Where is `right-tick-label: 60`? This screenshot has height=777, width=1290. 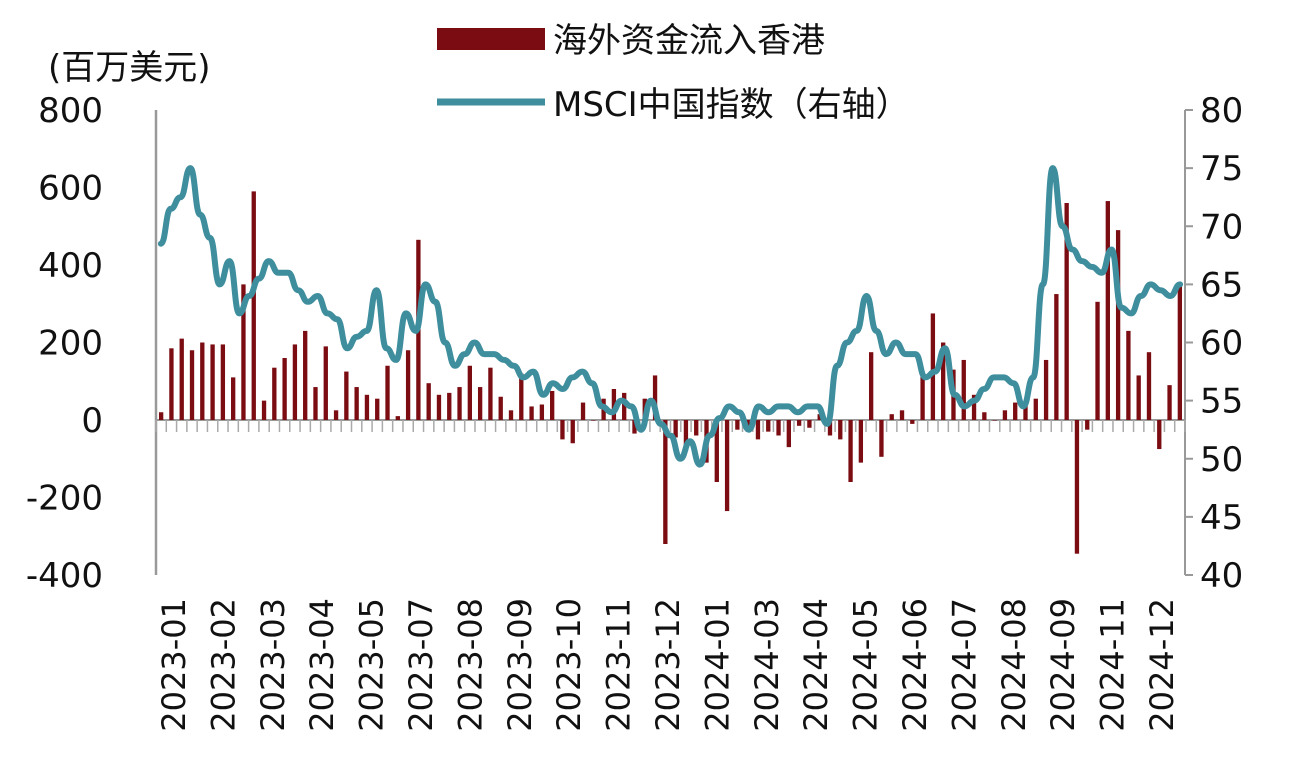
right-tick-label: 60 is located at coordinates (1221, 344).